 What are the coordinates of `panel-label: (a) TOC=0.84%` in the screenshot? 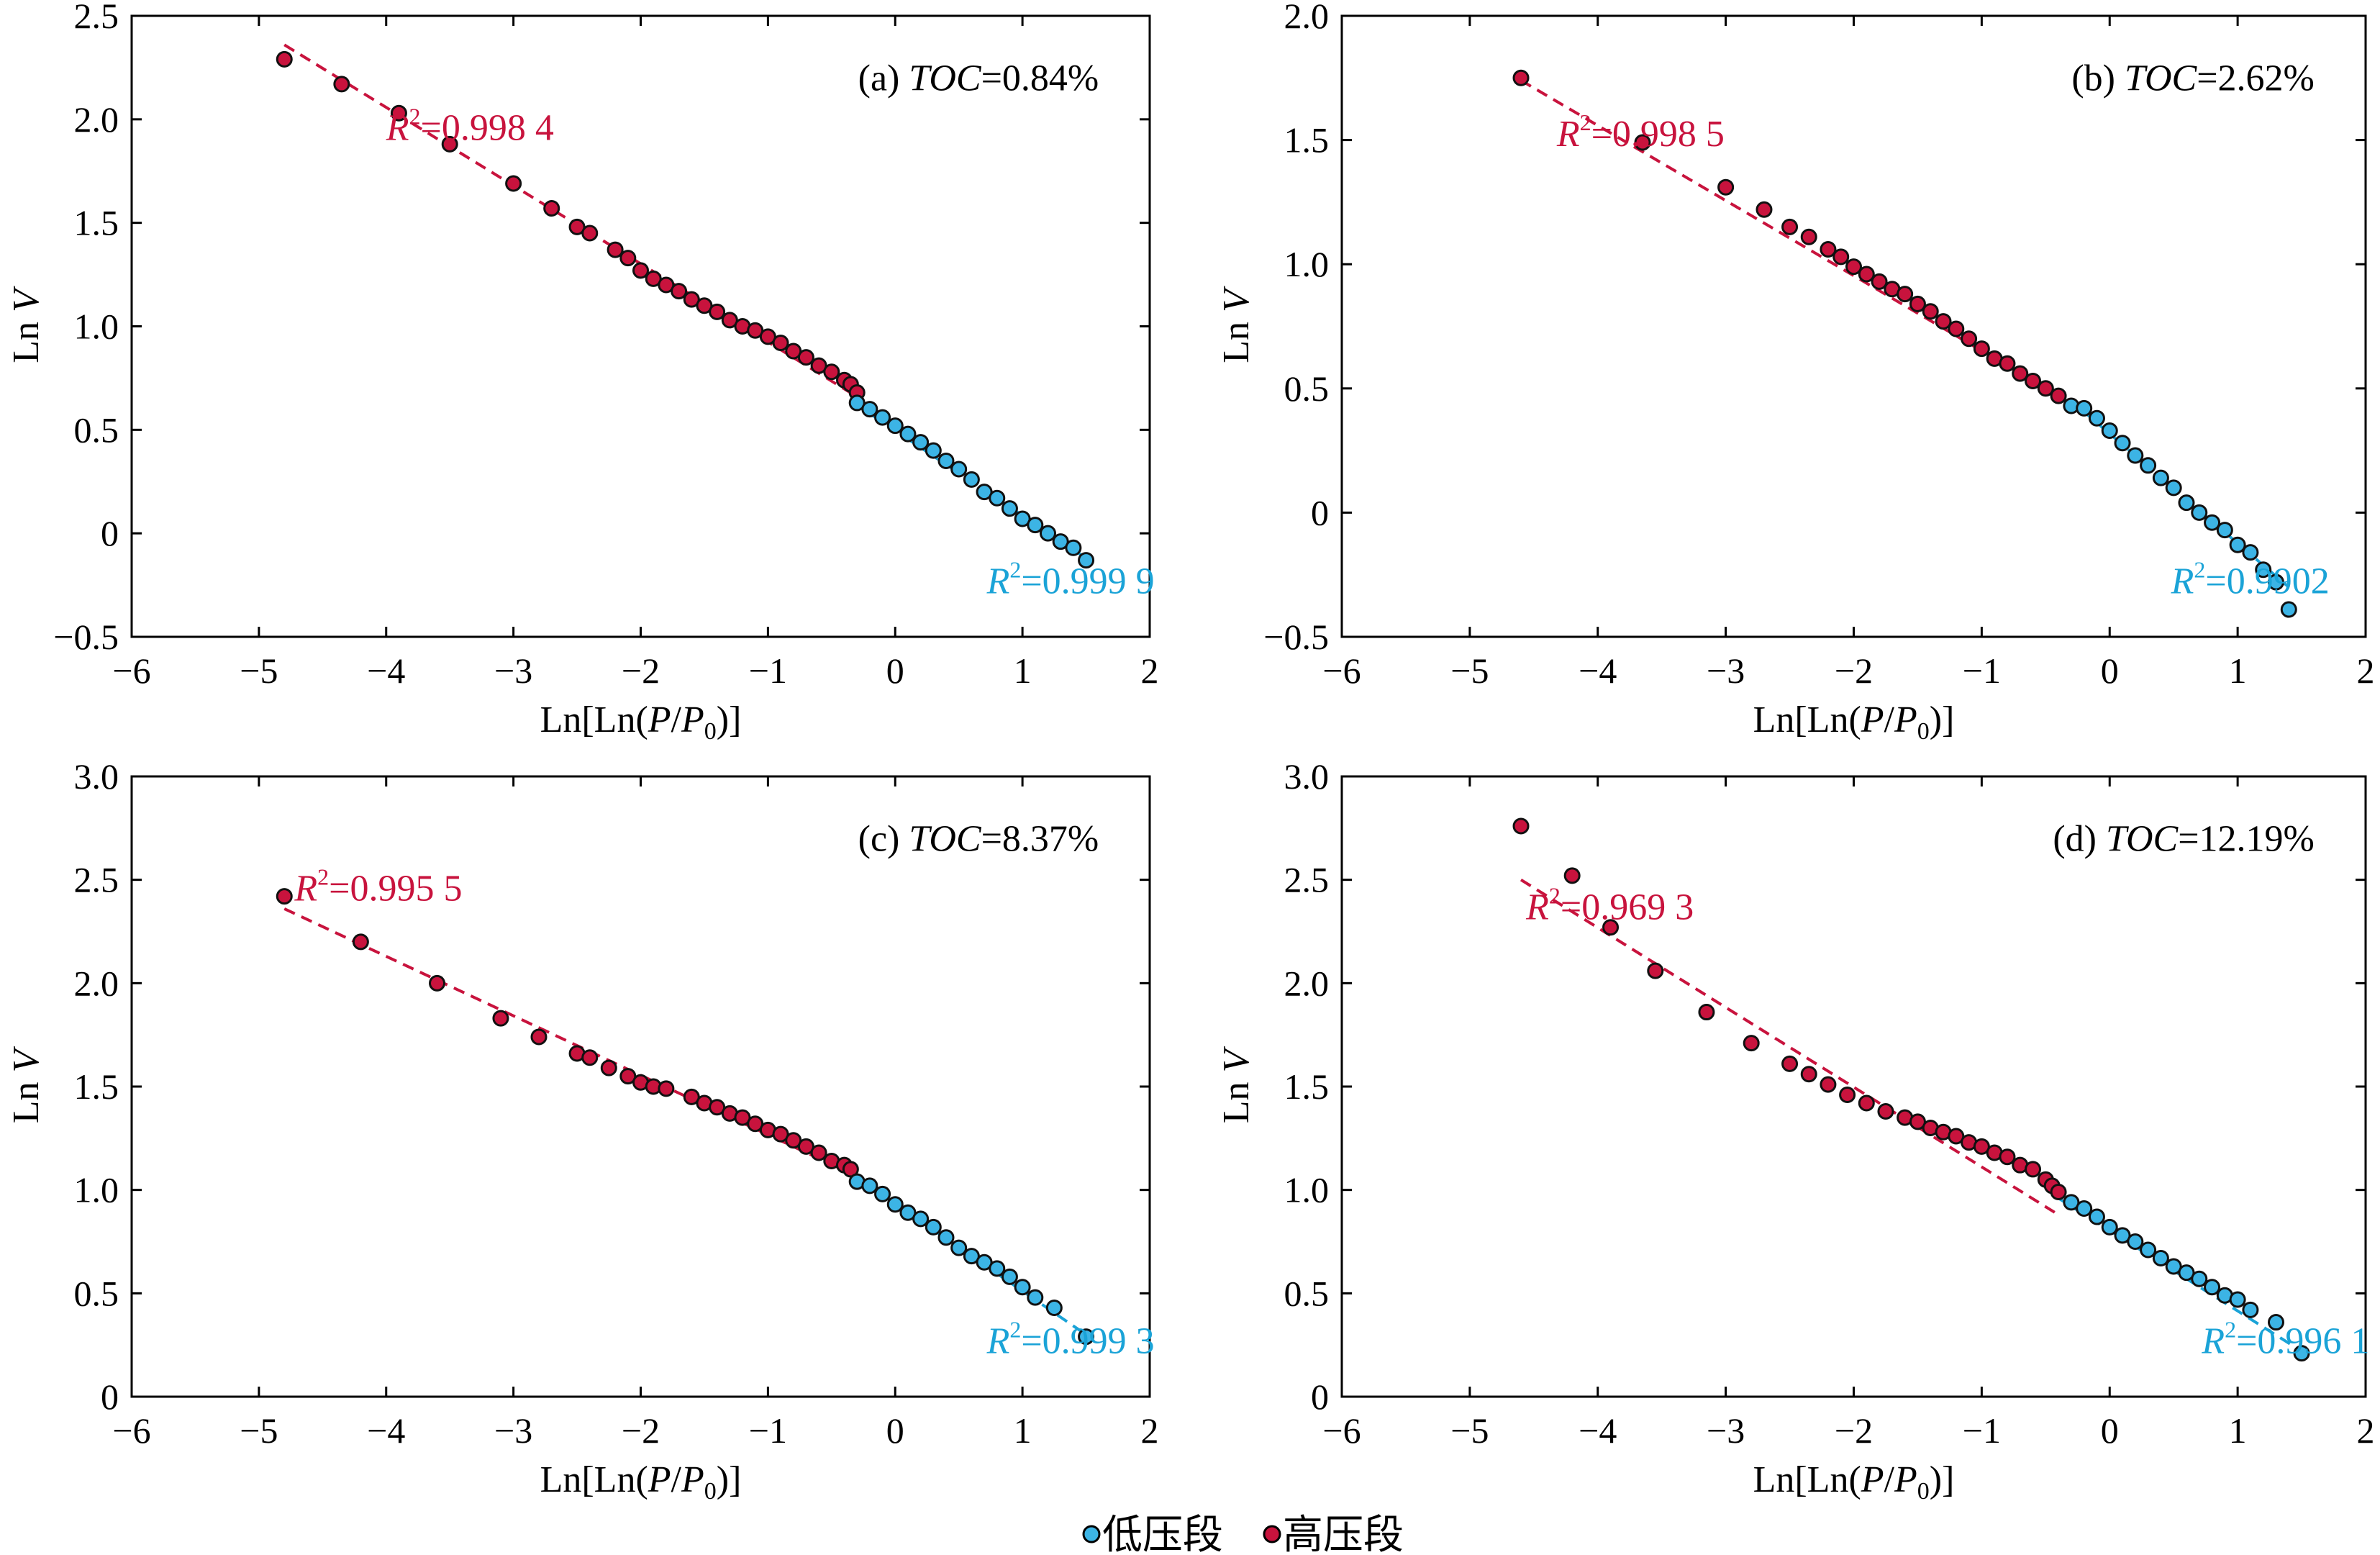 It's located at (978, 78).